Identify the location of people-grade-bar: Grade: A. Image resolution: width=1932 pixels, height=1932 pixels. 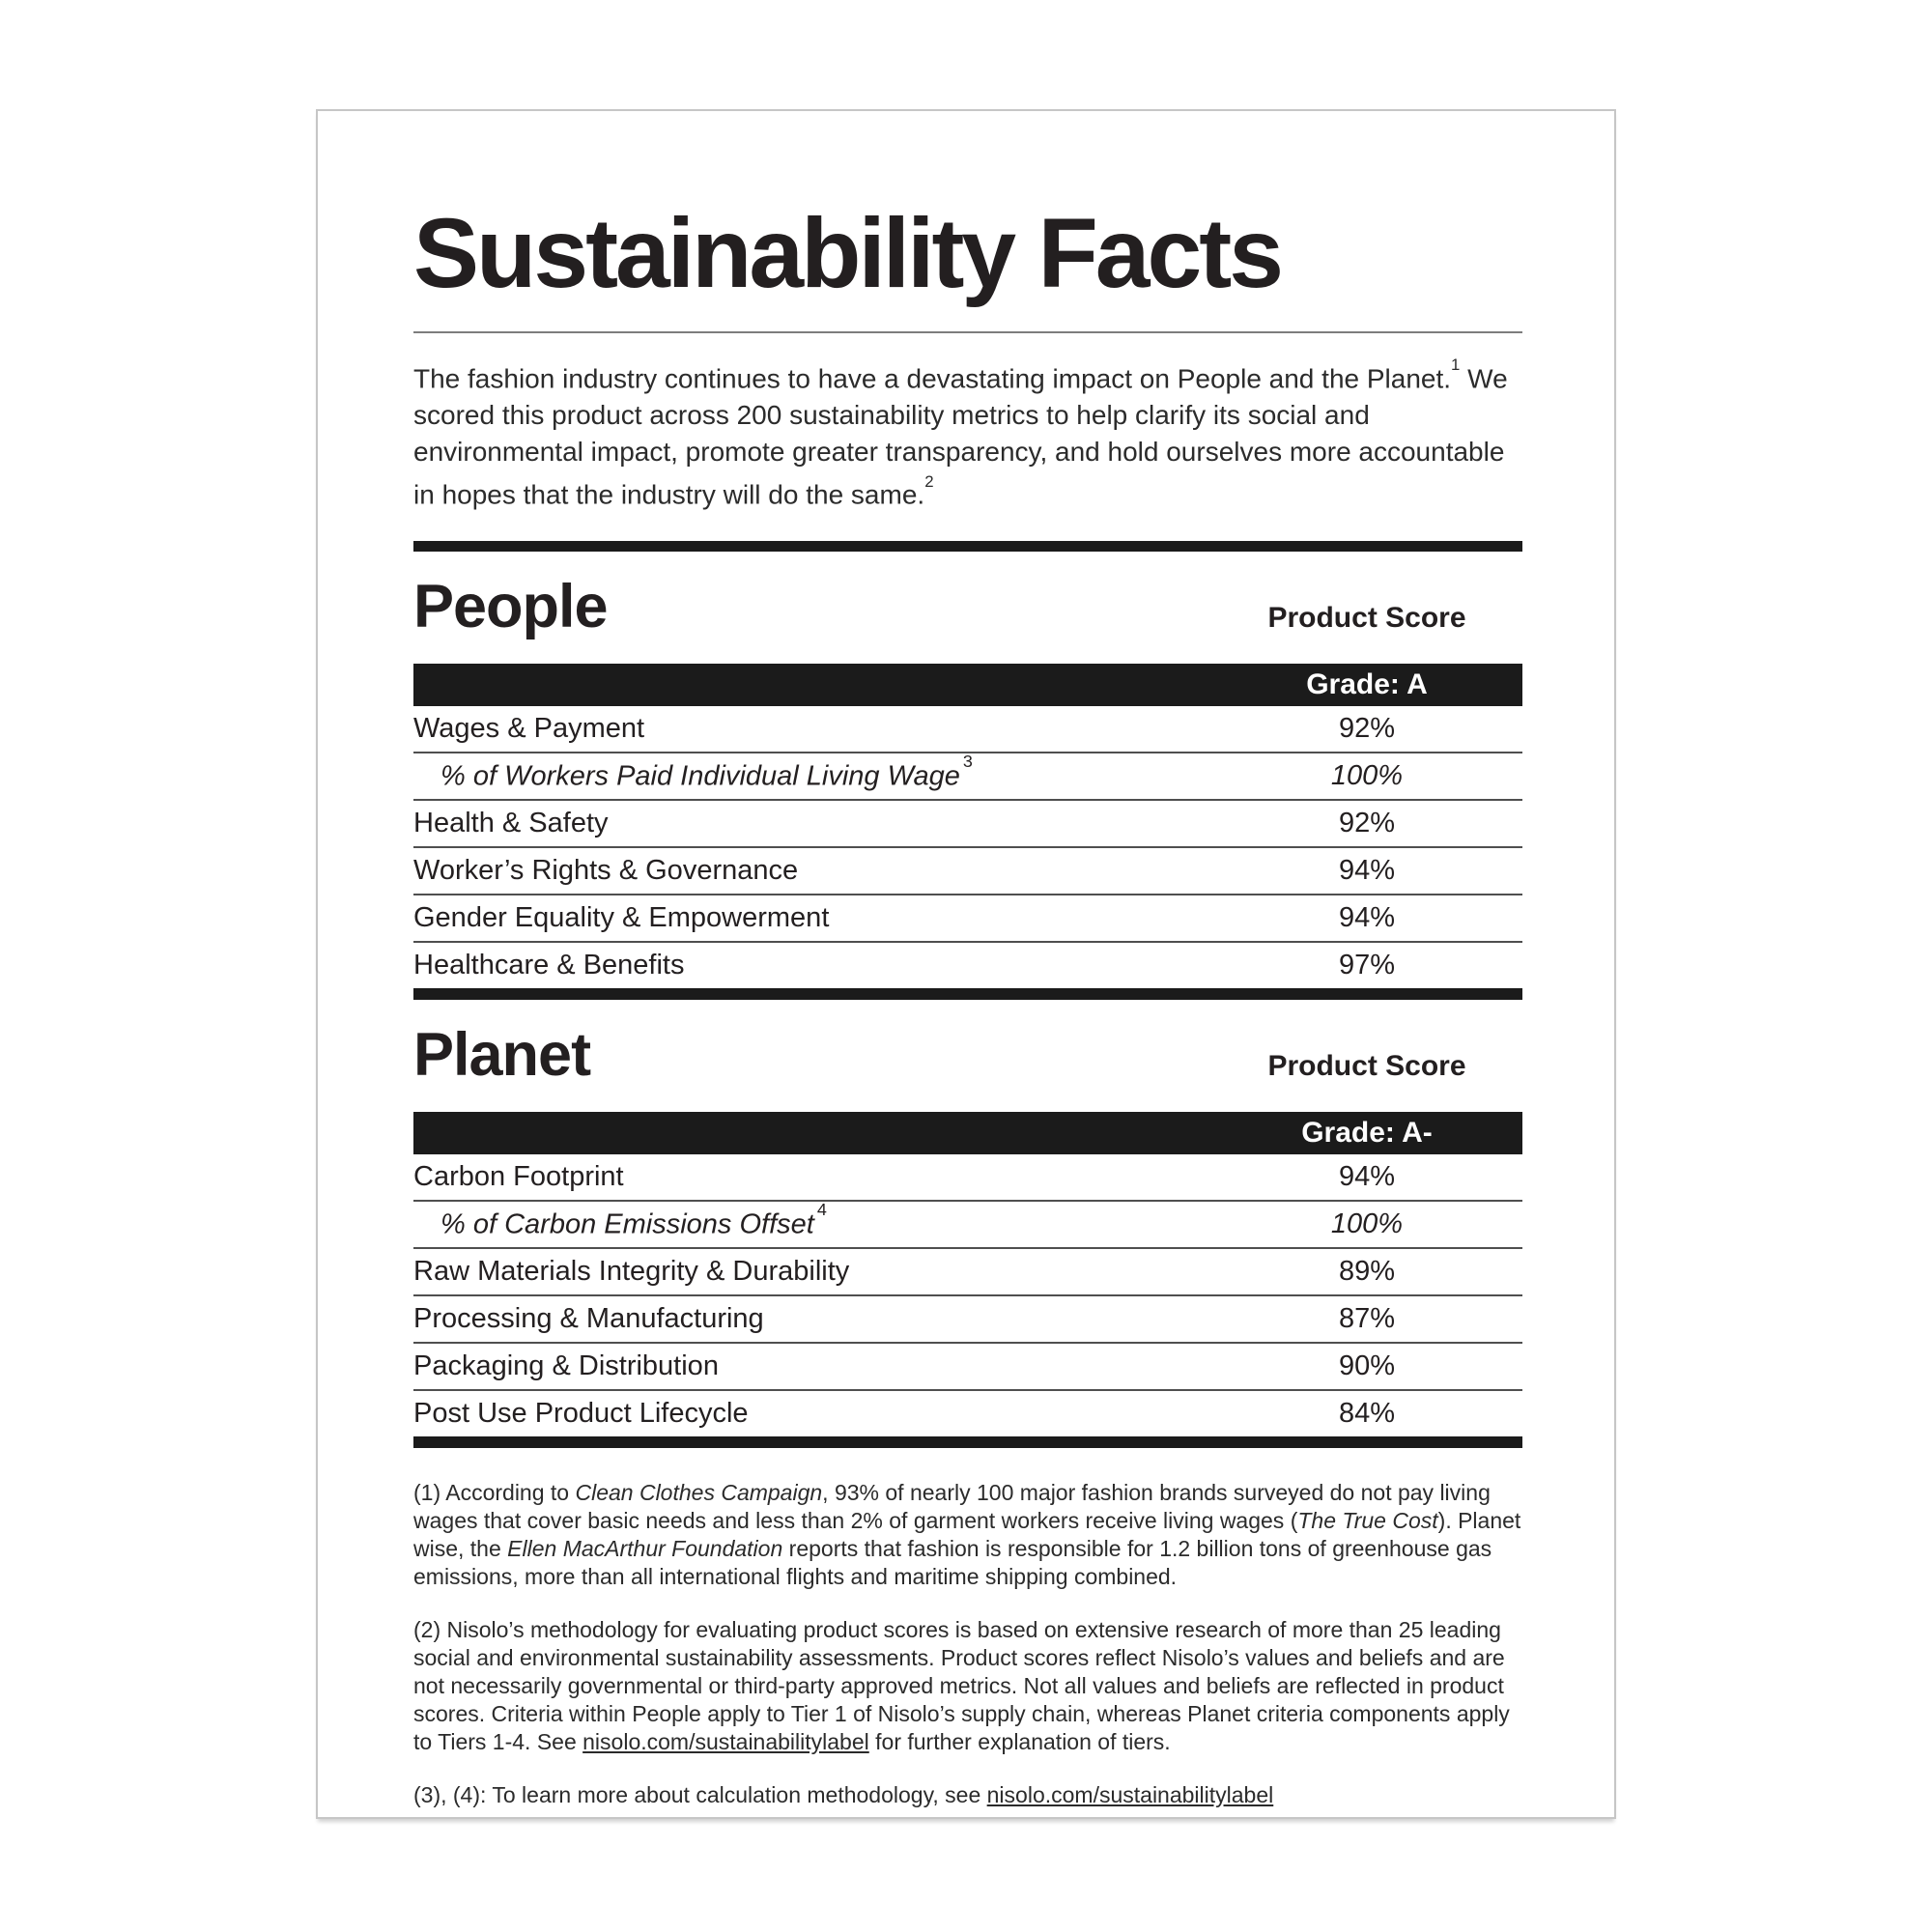
(967, 684).